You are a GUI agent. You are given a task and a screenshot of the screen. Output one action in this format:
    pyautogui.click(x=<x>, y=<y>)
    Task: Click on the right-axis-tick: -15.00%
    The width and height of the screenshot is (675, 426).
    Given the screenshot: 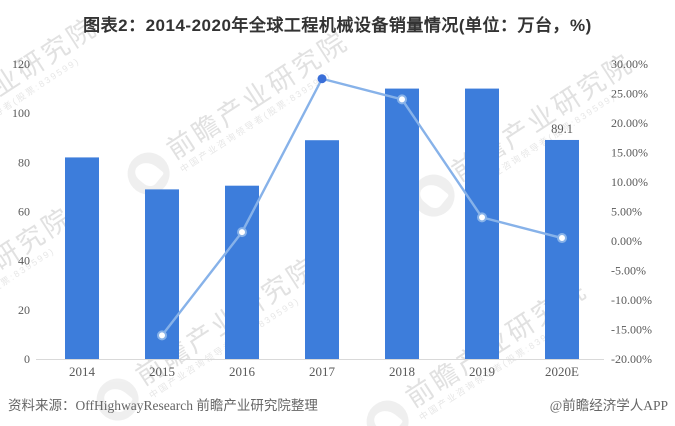 What is the action you would take?
    pyautogui.click(x=631, y=330)
    